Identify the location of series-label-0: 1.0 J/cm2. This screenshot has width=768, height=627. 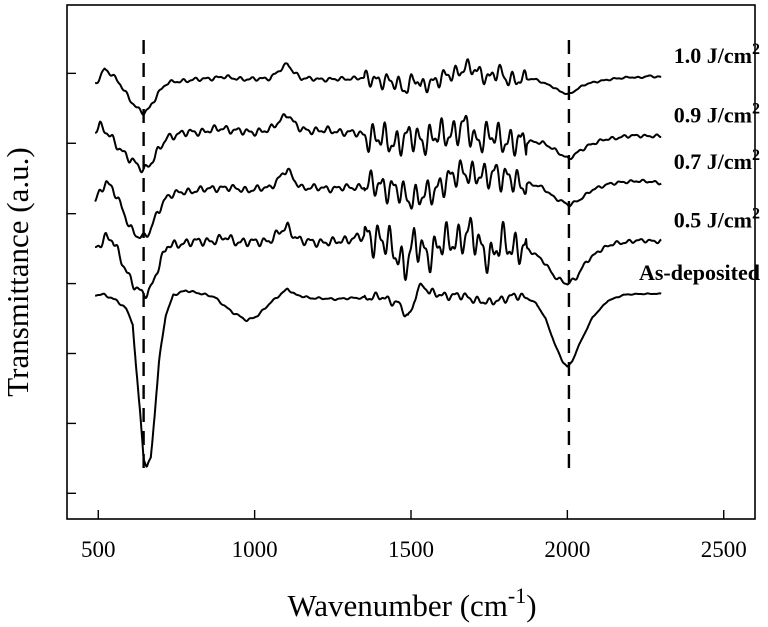
(717, 54).